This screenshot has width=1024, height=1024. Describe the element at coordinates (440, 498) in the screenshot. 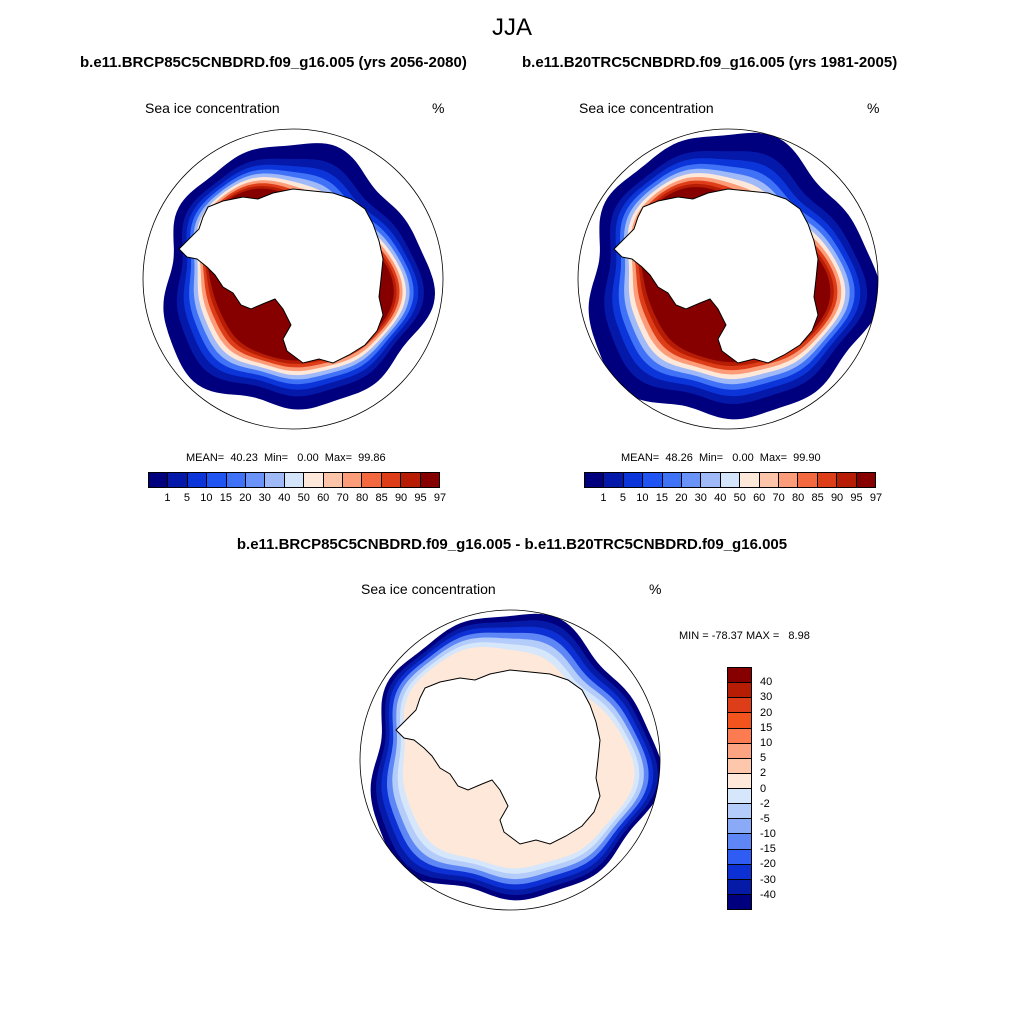

I see `colorbar-tick-label: 97` at that location.